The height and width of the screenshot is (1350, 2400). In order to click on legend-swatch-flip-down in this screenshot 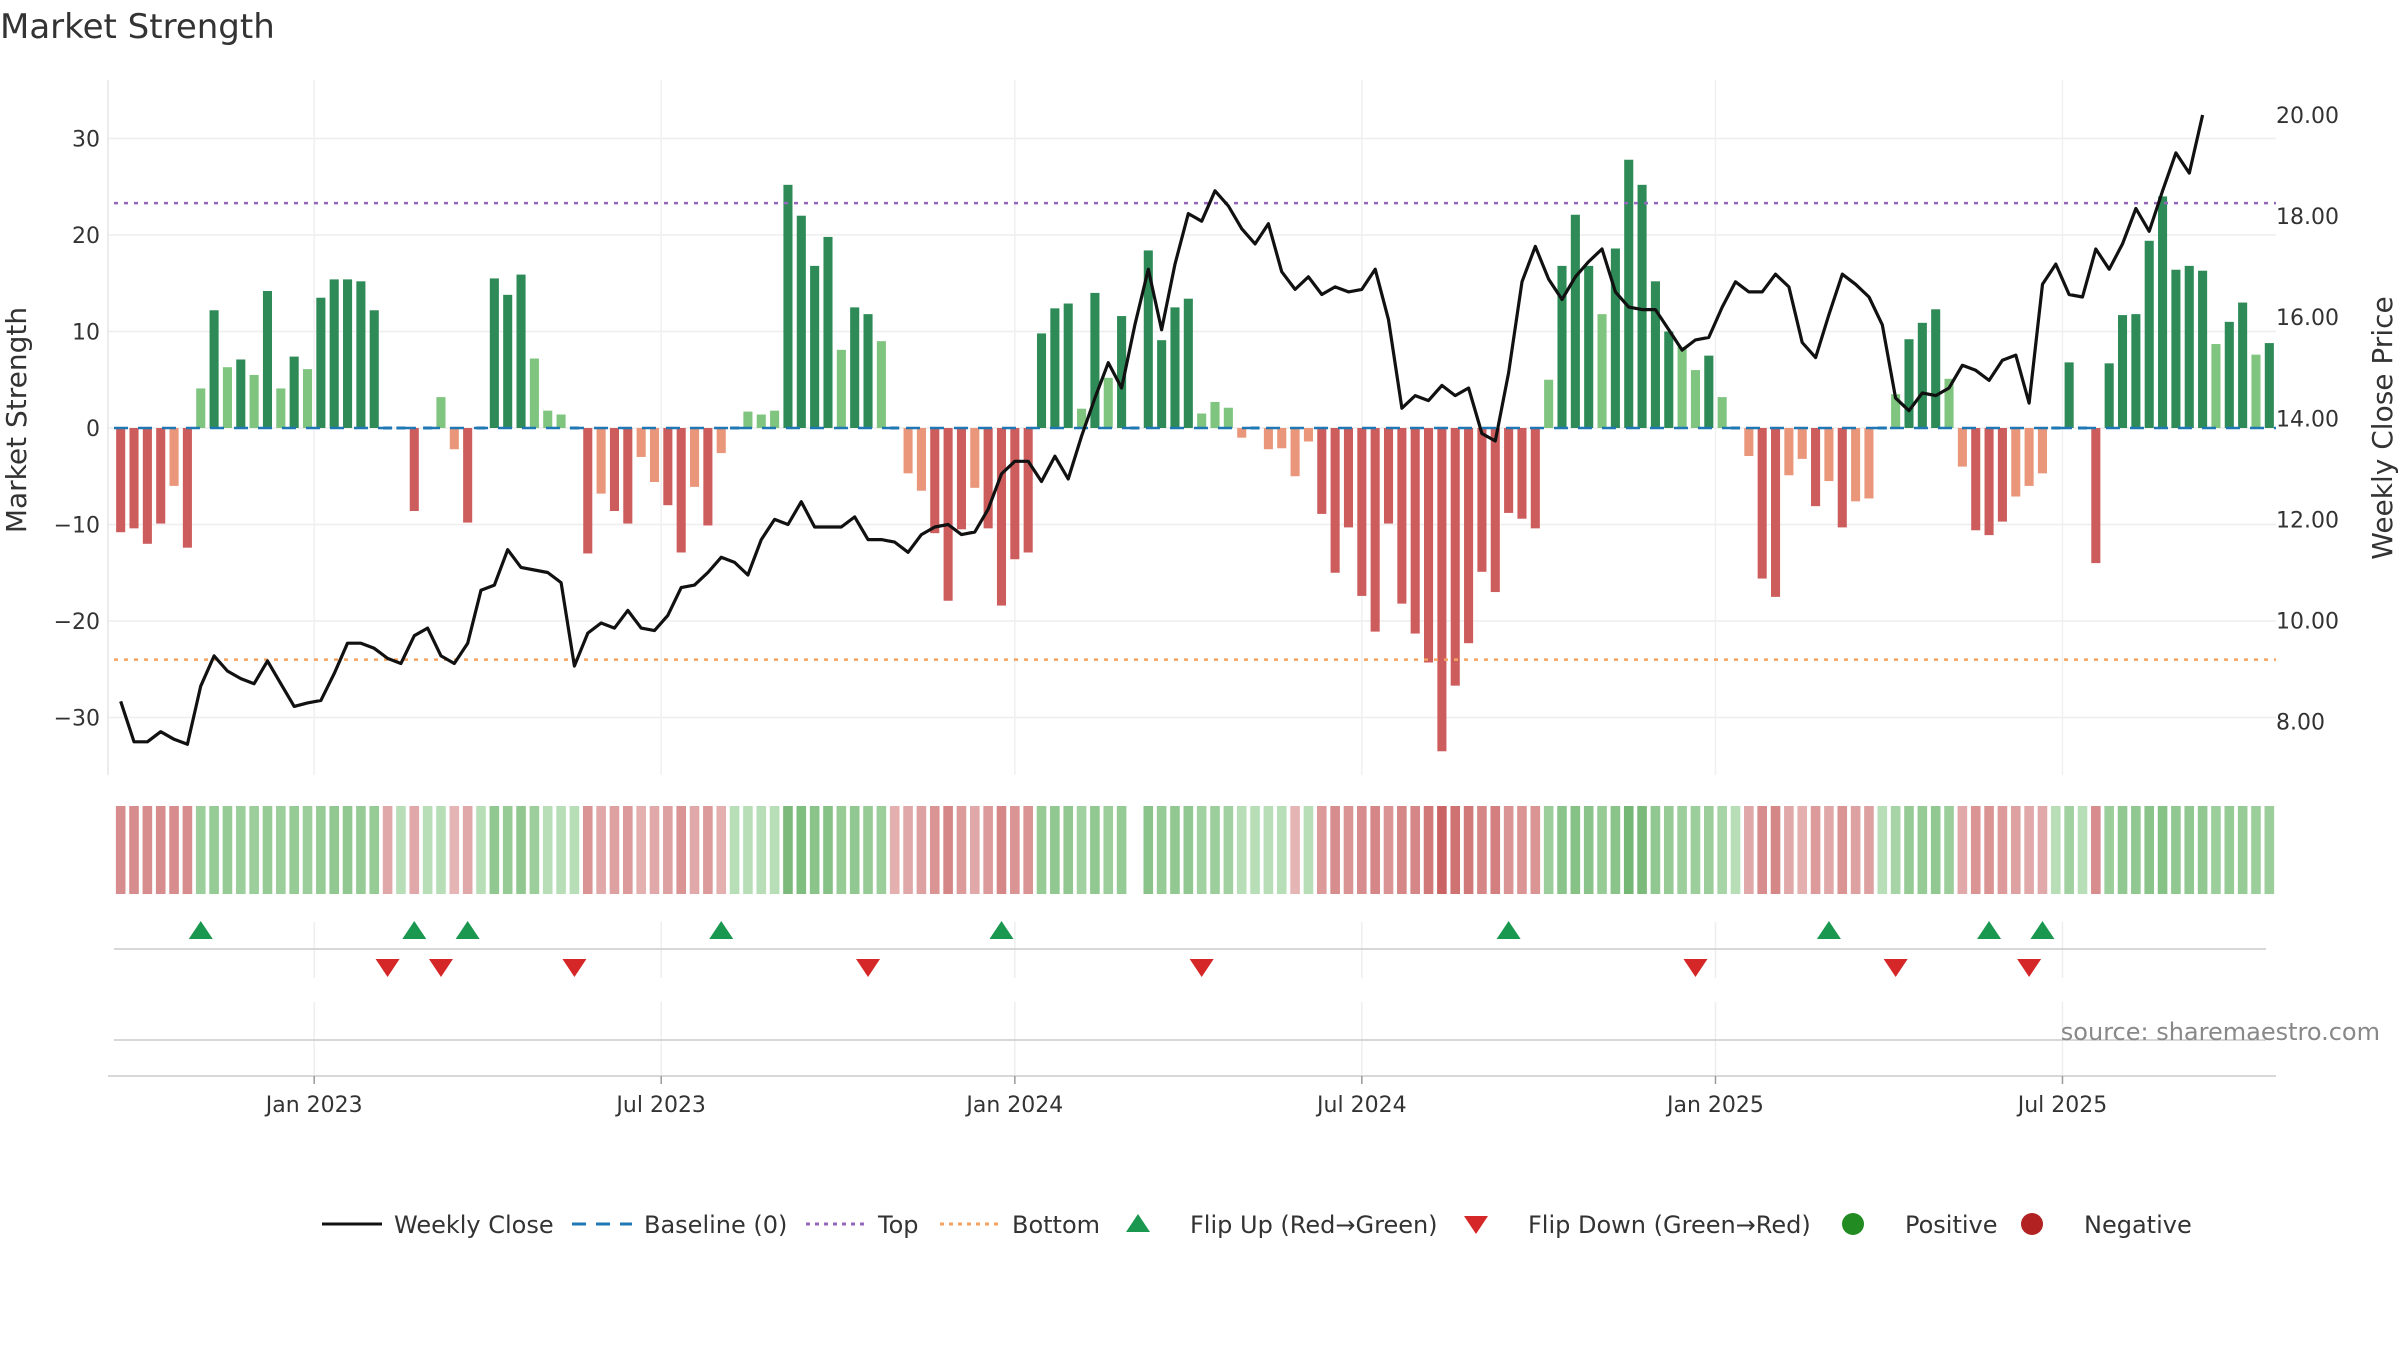, I will do `click(1476, 1225)`.